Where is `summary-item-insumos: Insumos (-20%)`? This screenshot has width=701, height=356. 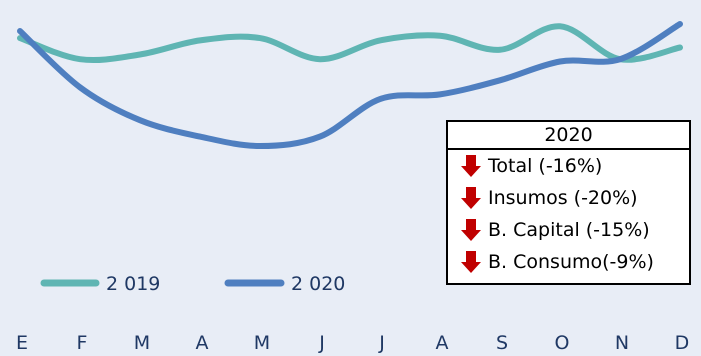
summary-item-insumos: Insumos (-20%) is located at coordinates (568, 198).